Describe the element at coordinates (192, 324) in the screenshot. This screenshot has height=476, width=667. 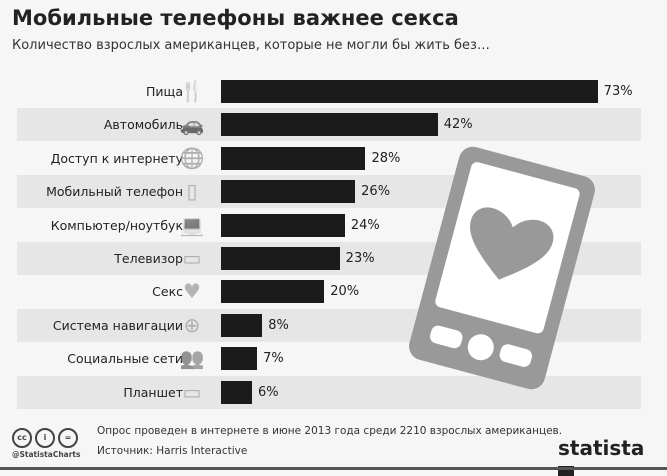
I see `compass-icon: ⊕` at that location.